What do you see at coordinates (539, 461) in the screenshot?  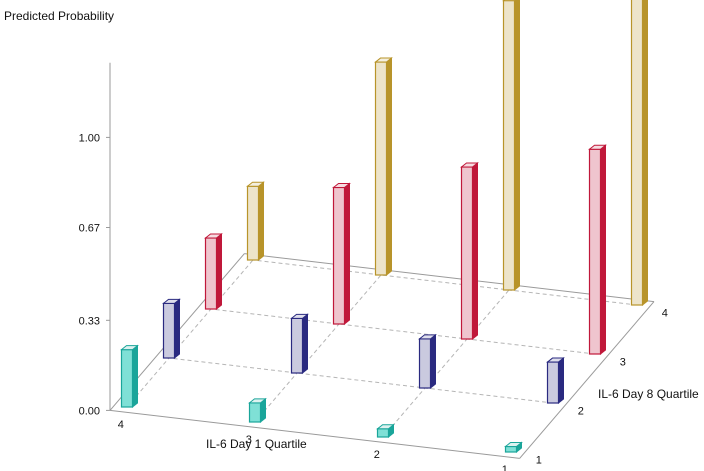 I see `z-tick-label: 1` at bounding box center [539, 461].